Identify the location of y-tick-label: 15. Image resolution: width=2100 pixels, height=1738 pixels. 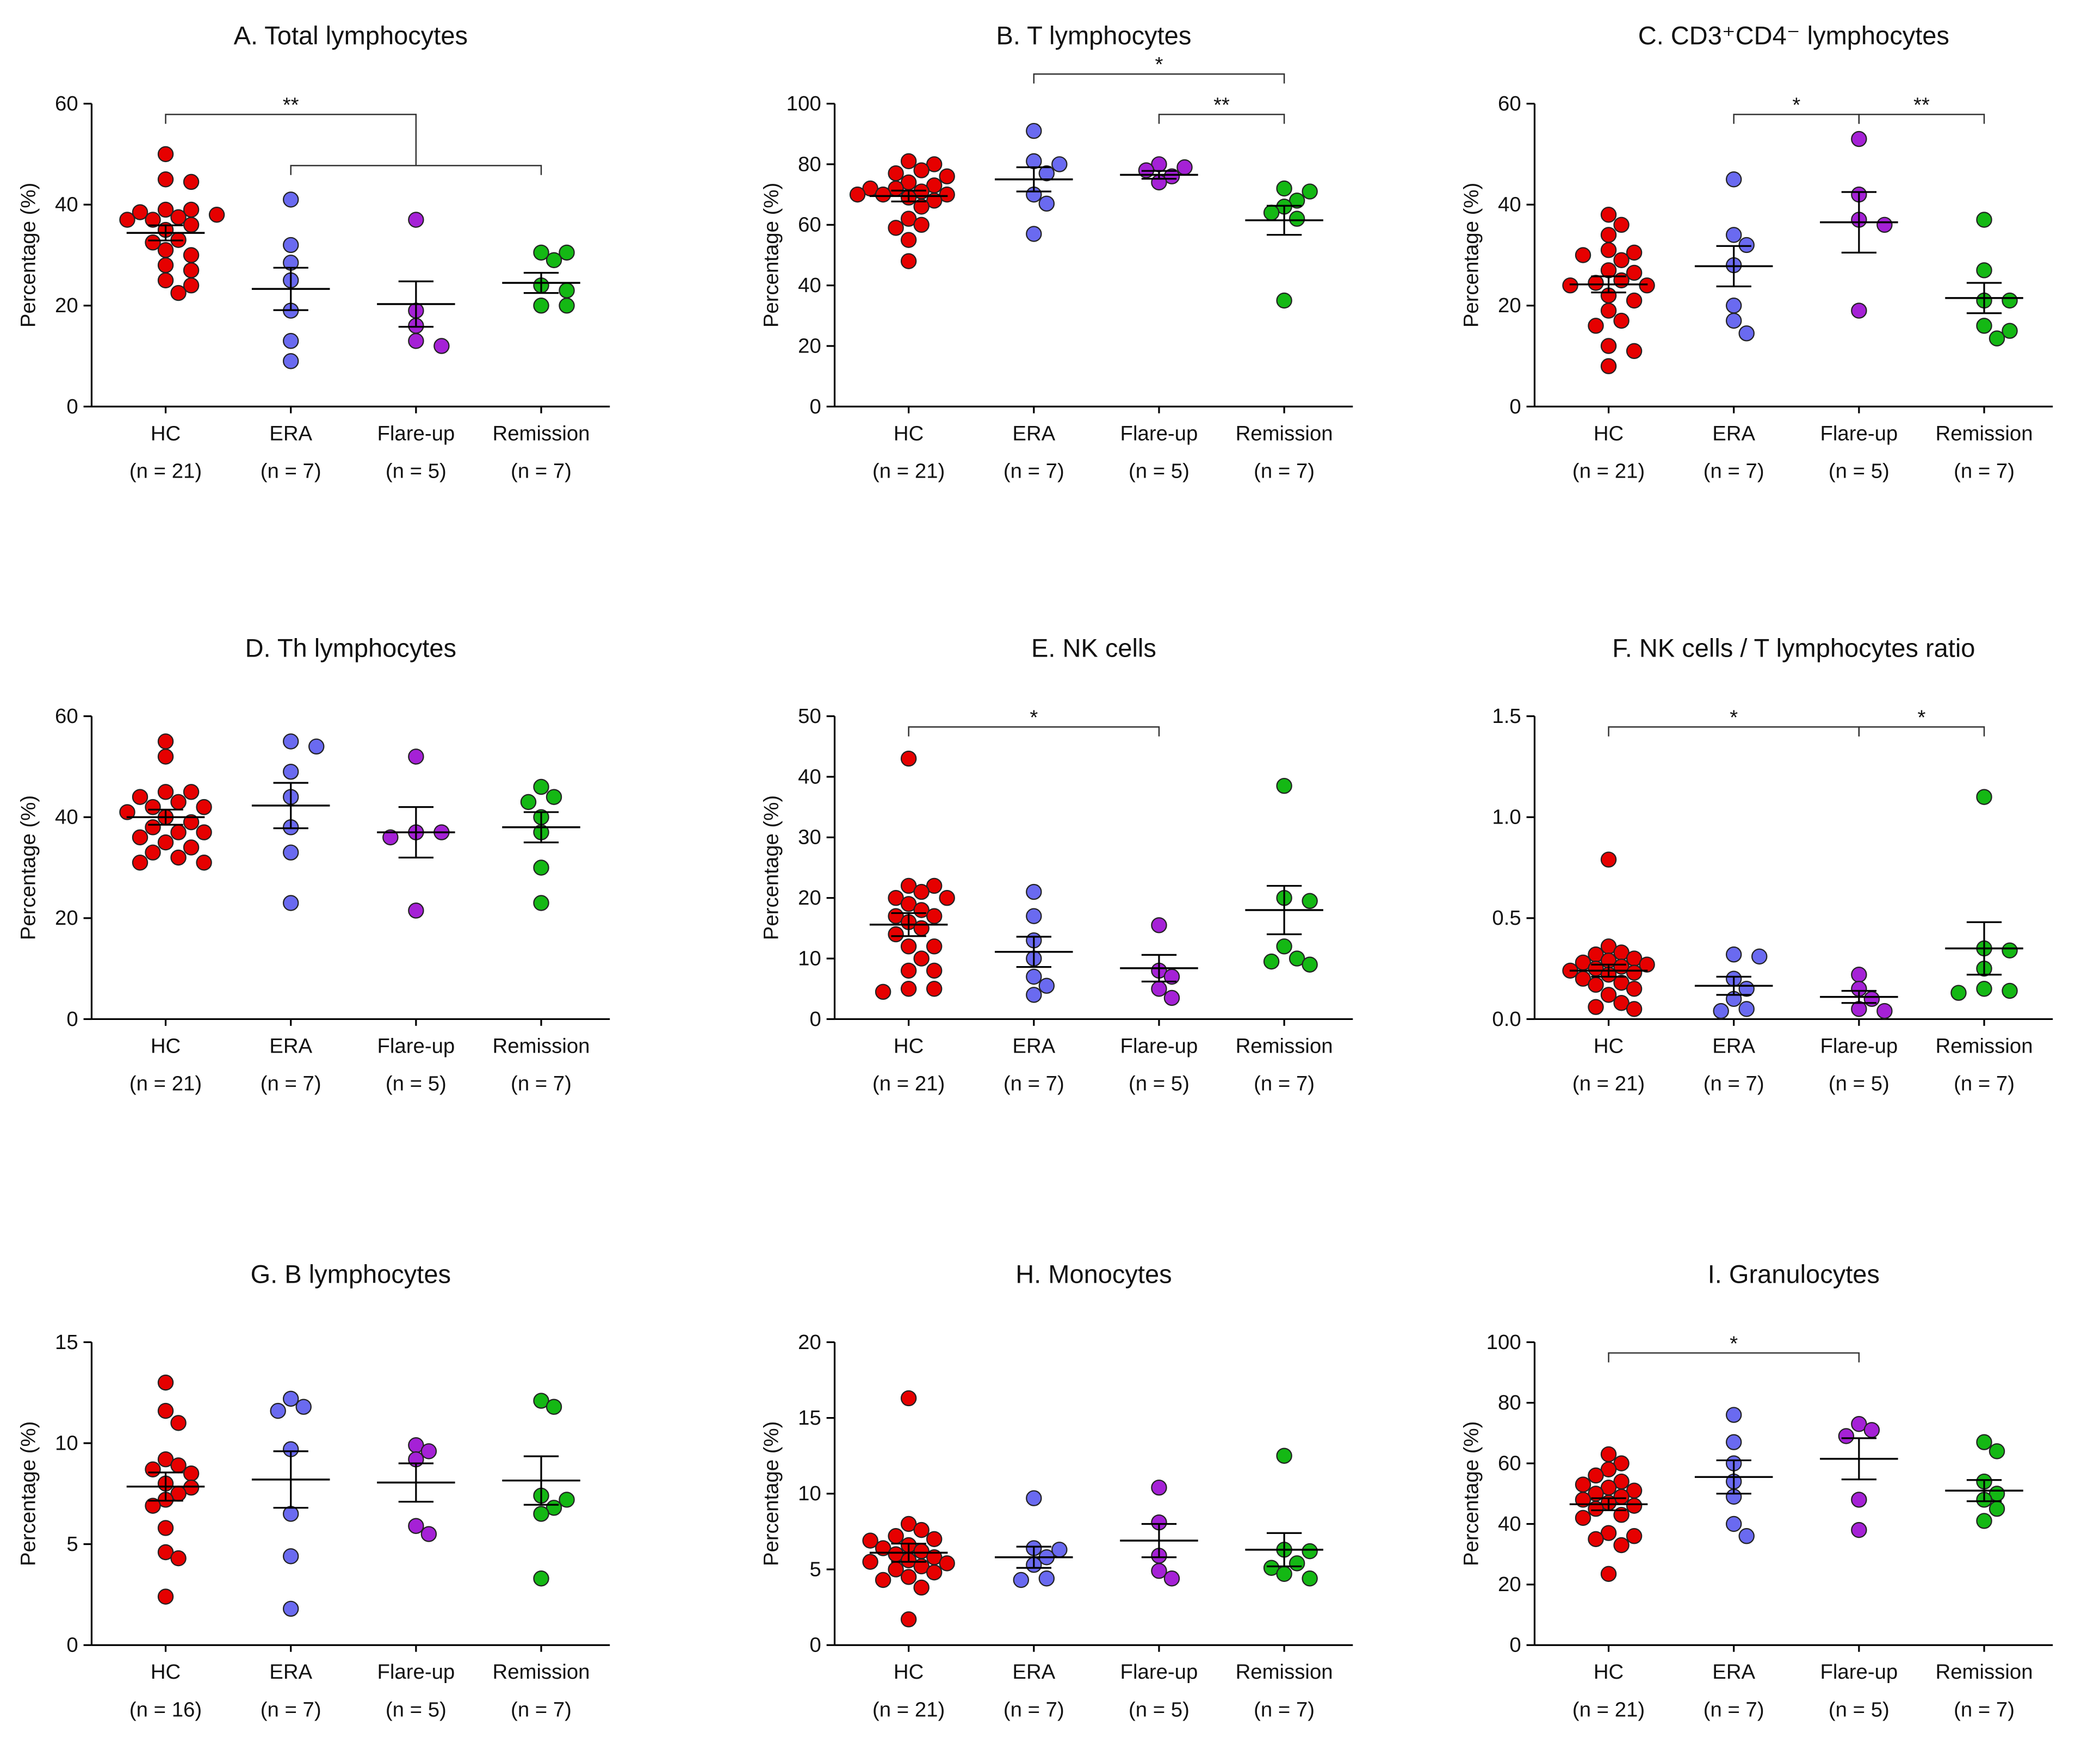
(66, 1342).